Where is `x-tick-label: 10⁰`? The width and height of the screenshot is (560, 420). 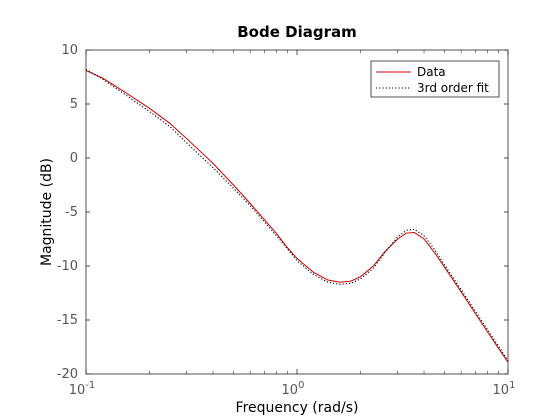
x-tick-label: 10⁰ is located at coordinates (293, 389).